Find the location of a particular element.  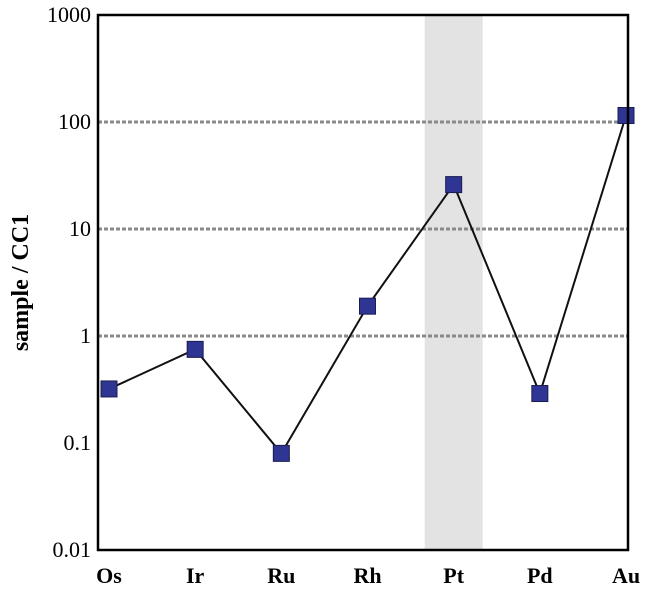

x-tick-label: Pd is located at coordinates (540, 575).